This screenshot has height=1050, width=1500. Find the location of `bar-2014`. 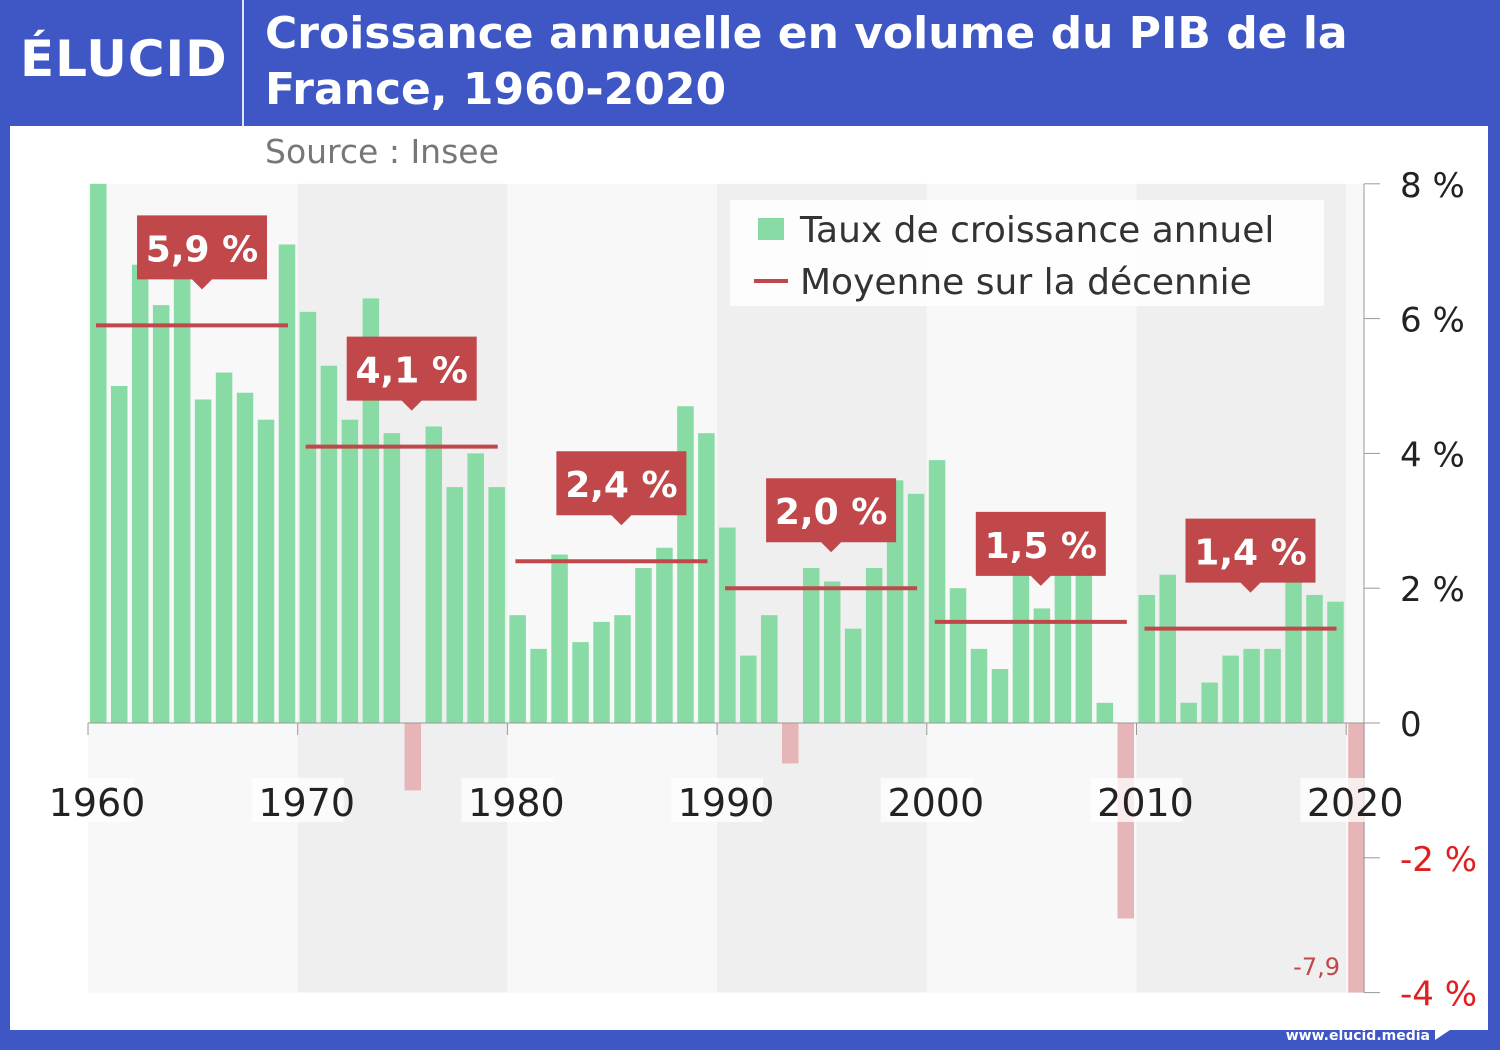

bar-2014 is located at coordinates (1230, 689).